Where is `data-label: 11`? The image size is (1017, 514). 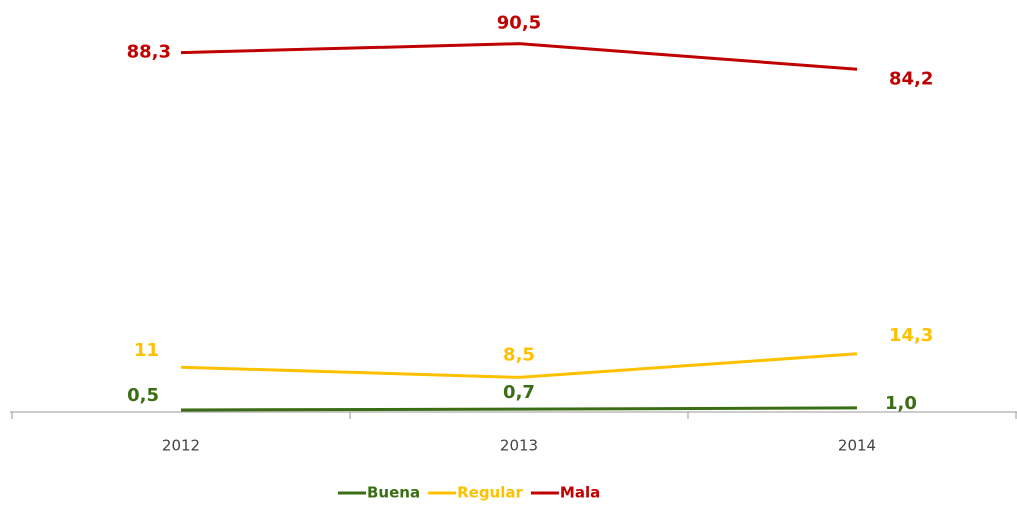
data-label: 11 is located at coordinates (146, 350).